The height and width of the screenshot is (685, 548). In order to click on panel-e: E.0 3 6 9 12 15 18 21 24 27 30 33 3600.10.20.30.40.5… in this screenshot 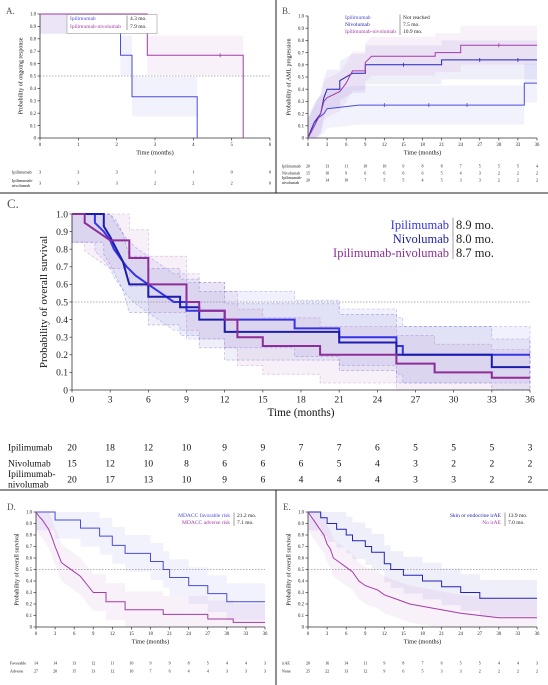, I will do `click(411, 587)`.